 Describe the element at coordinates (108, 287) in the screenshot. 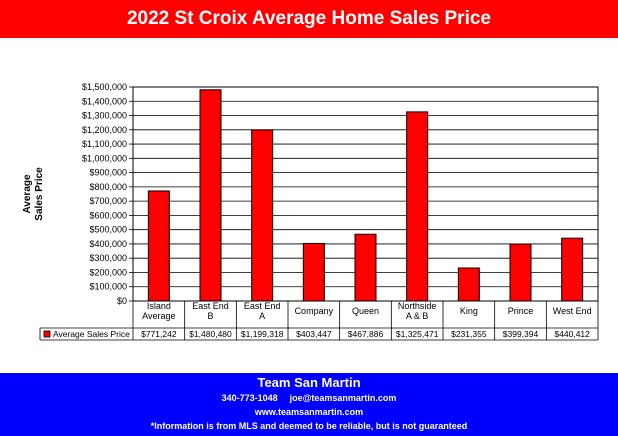

I see `y-tick-label: $100,000` at that location.